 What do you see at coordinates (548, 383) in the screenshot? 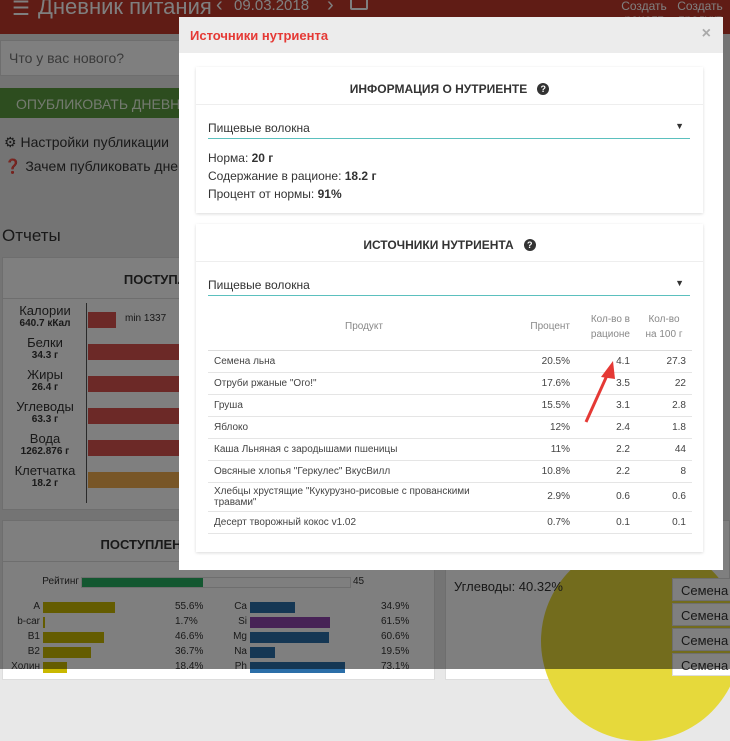
I see `percent-cell: 17.6%` at bounding box center [548, 383].